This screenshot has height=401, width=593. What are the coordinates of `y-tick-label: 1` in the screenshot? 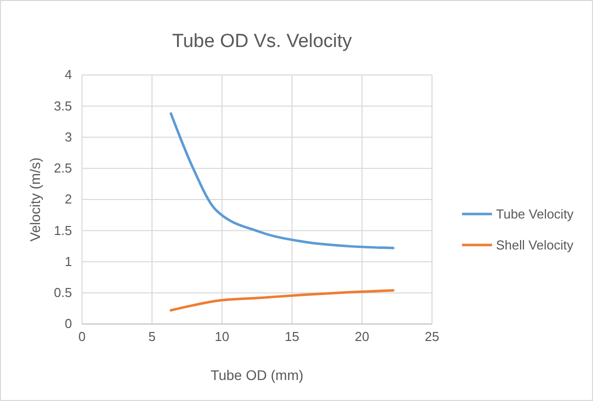 It's located at (68, 261).